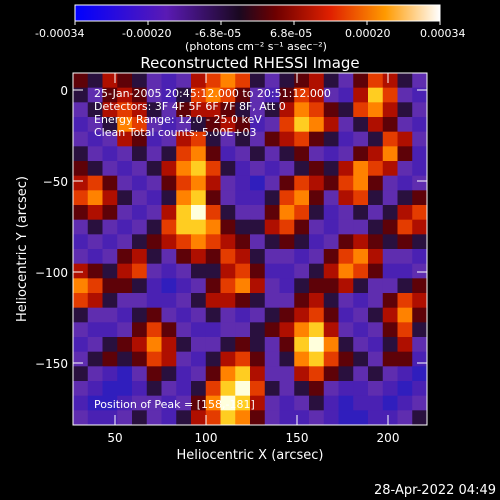 The image size is (500, 500). Describe the element at coordinates (257, 13) in the screenshot. I see `colorbar` at that location.